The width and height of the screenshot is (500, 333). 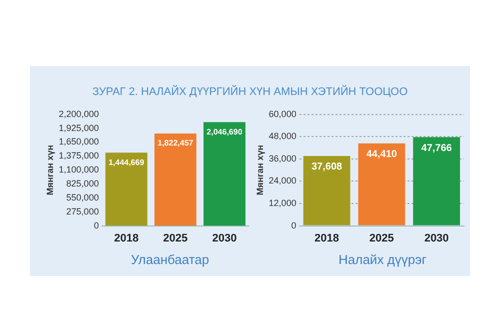 What do you see at coordinates (282, 181) in the screenshot?
I see `y-tick-label: 24,000` at bounding box center [282, 181].